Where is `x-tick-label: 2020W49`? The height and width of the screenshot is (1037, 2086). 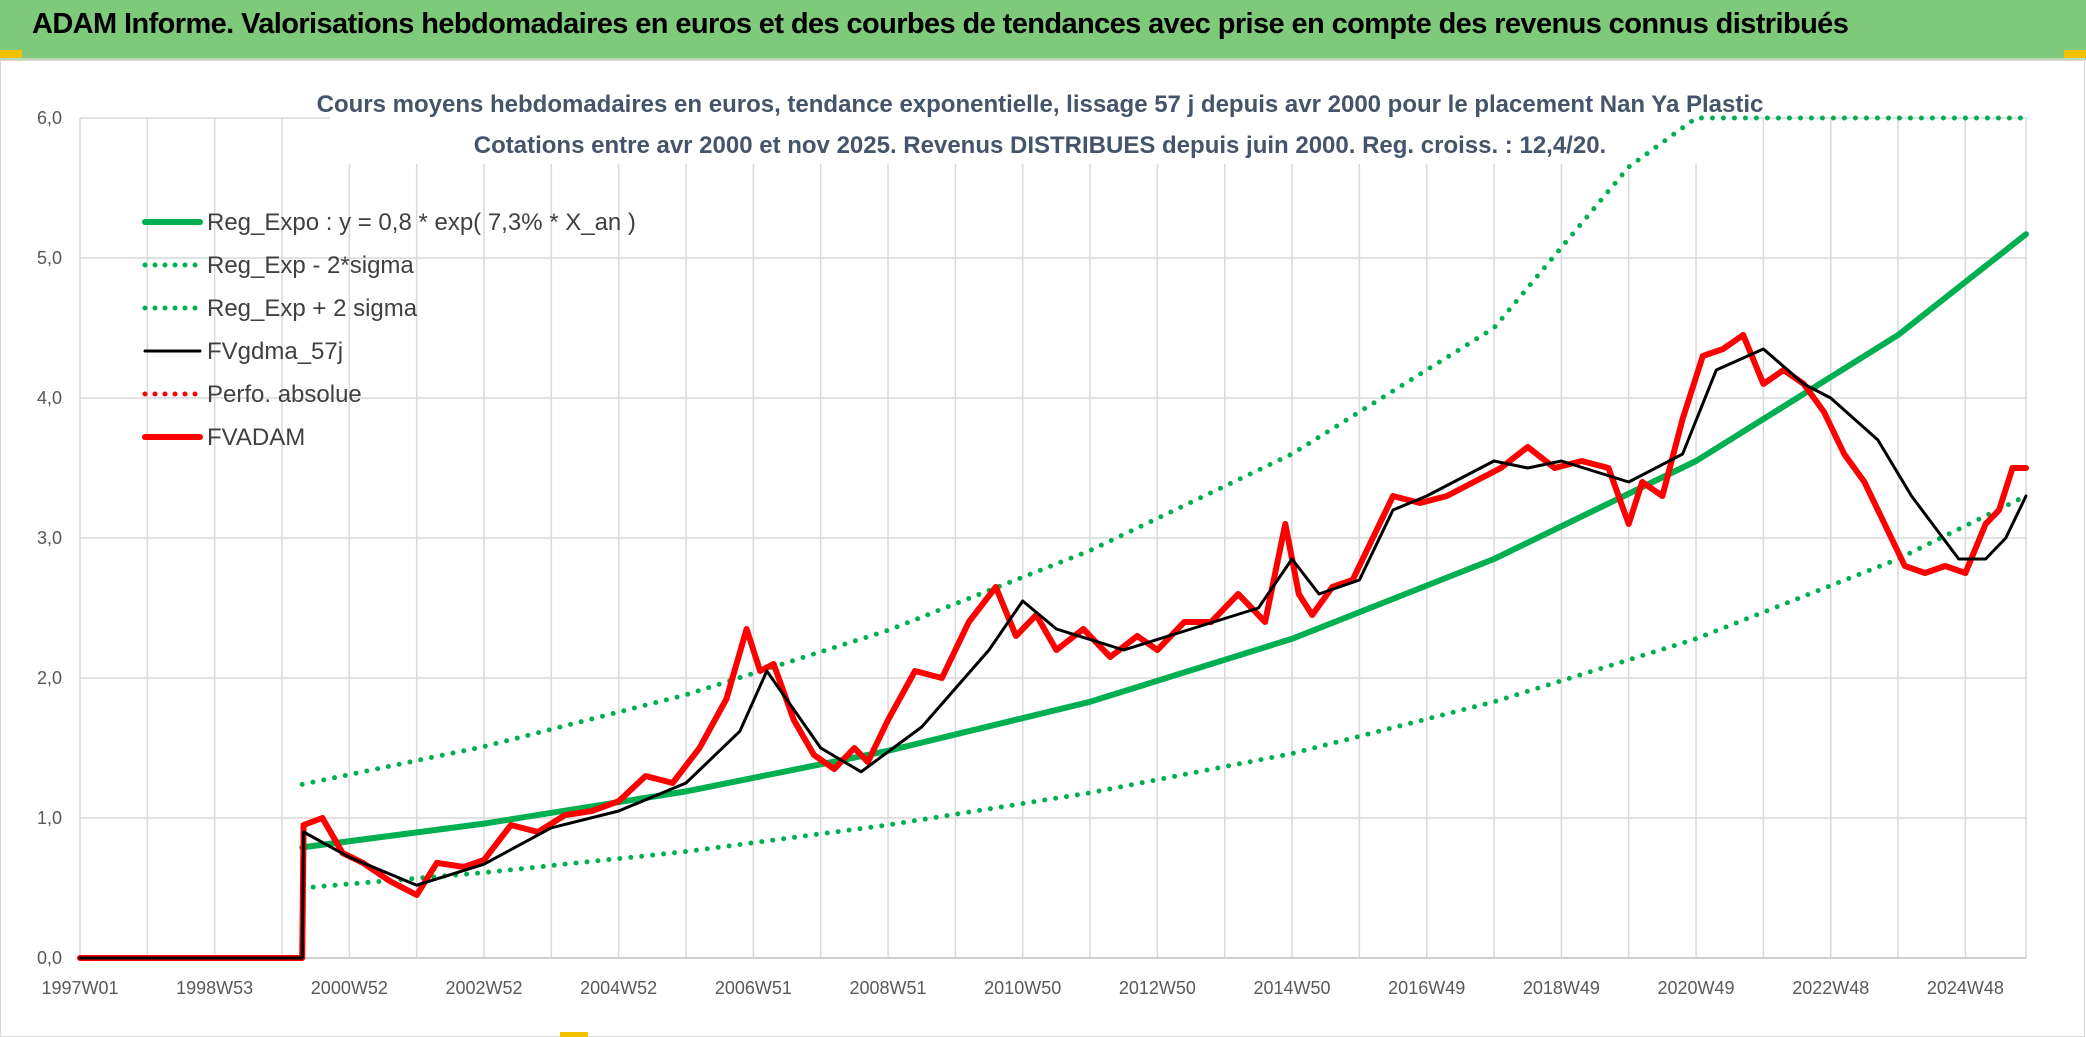 x-tick-label: 2020W49 is located at coordinates (1696, 988).